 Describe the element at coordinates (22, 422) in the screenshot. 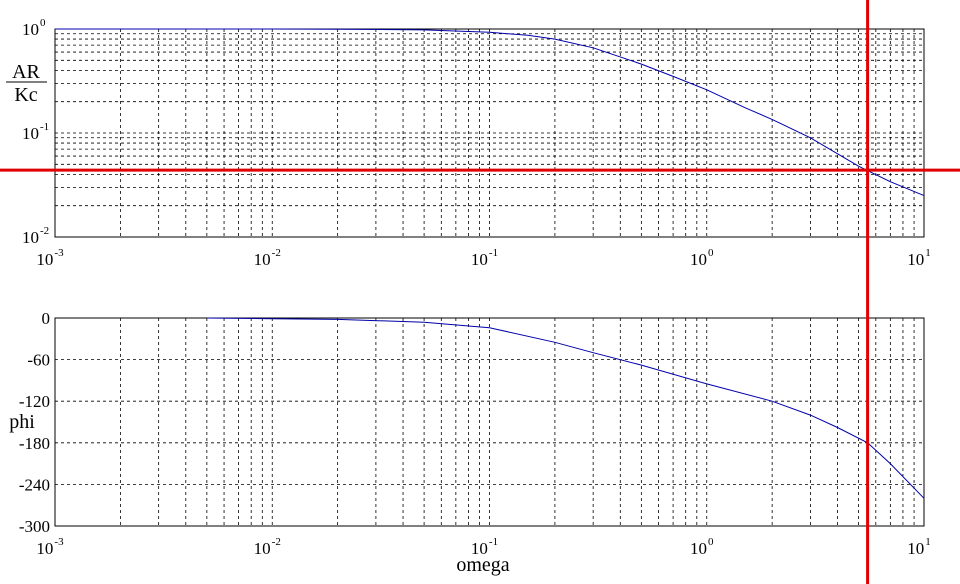

I see `phase-y-label: phi` at that location.